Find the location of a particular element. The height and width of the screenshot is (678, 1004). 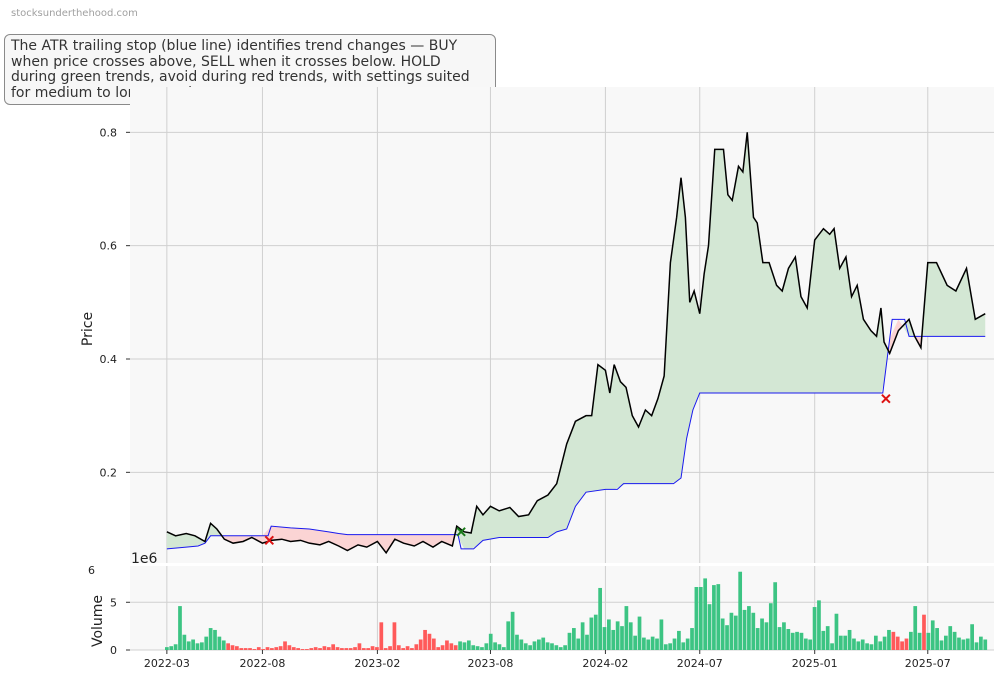

volume-panel-background is located at coordinates (562, 608).